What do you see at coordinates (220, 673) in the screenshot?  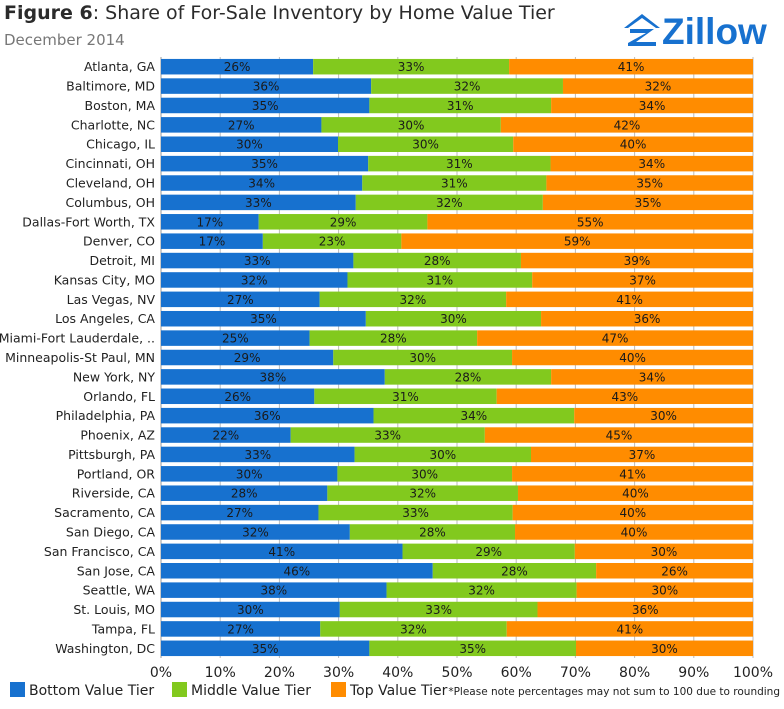 I see `x-tick-label: 10%` at bounding box center [220, 673].